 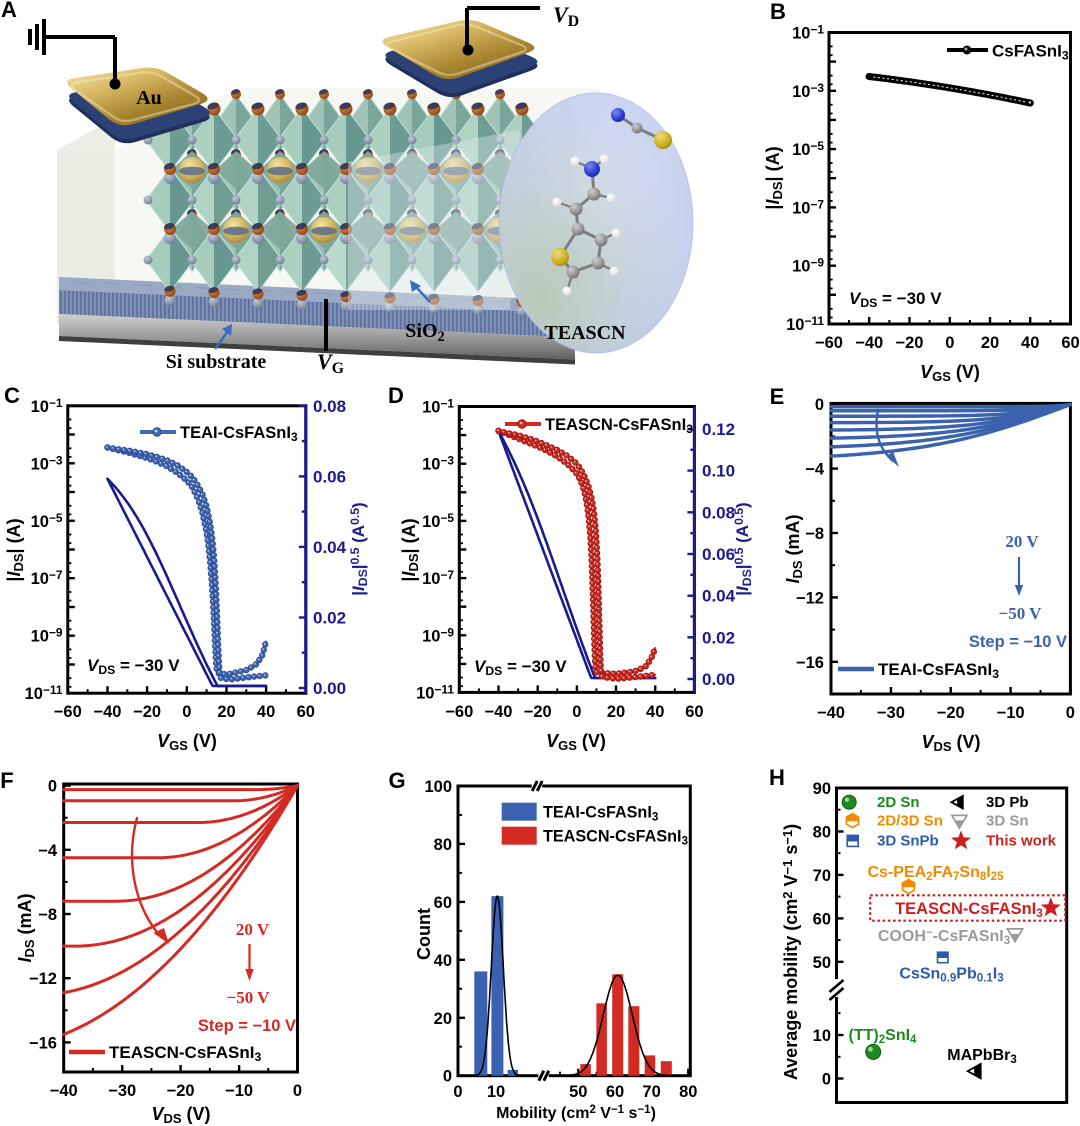 What do you see at coordinates (329, 618) in the screenshot?
I see `svg-text: 0.02` at bounding box center [329, 618].